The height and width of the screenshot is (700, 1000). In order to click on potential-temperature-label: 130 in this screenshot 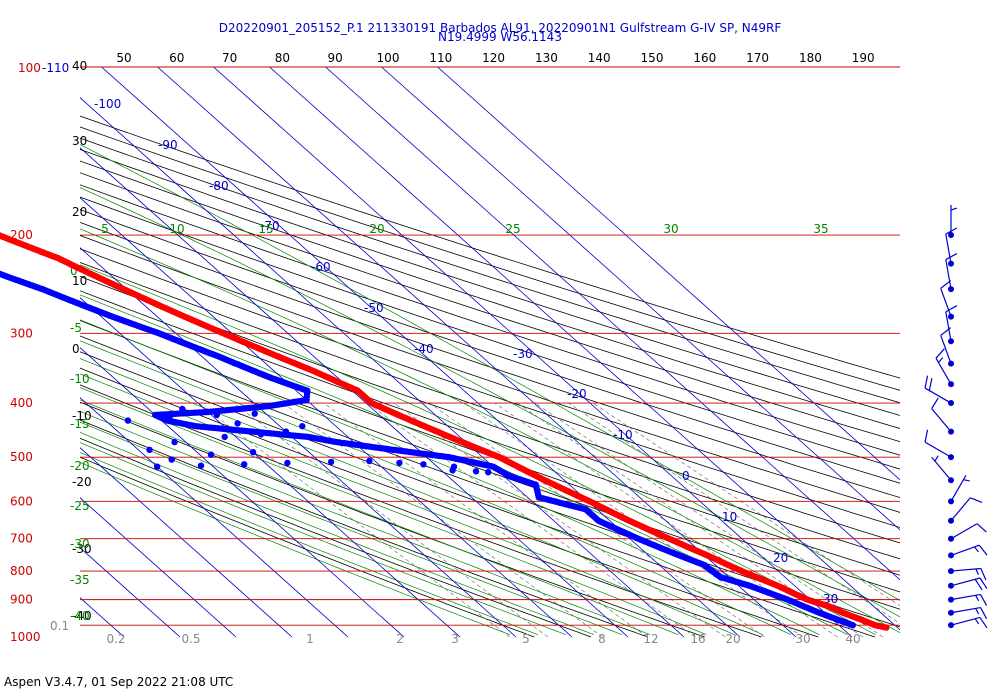, I will do `click(546, 58)`.